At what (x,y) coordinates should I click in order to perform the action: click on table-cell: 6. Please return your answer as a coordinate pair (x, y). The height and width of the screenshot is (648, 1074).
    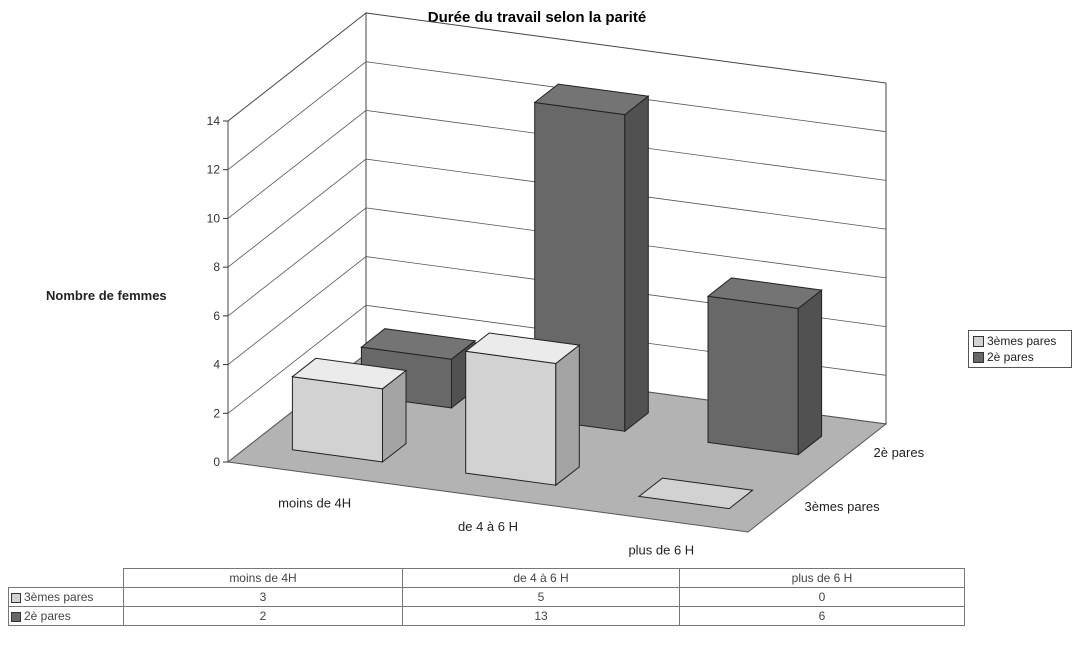
    Looking at the image, I should click on (822, 616).